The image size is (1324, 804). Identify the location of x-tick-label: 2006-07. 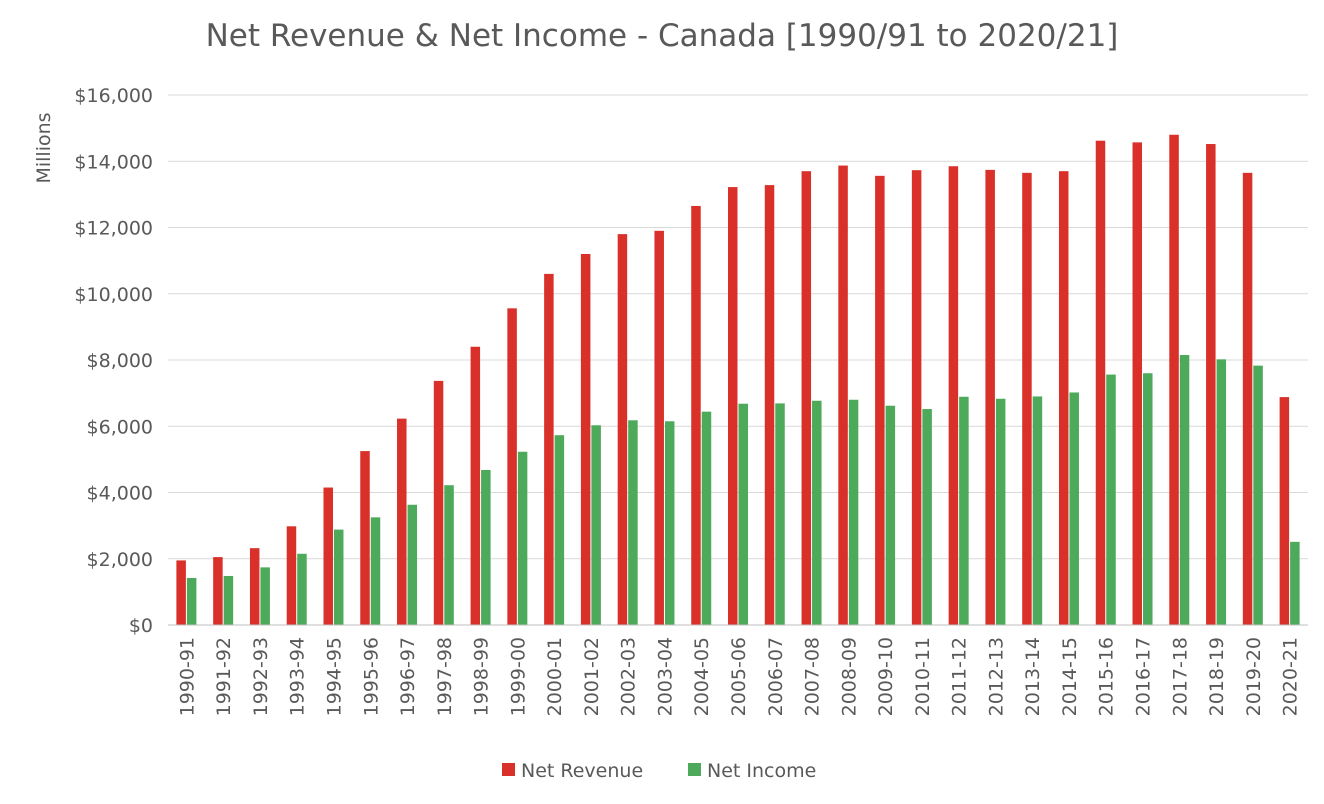
(776, 676).